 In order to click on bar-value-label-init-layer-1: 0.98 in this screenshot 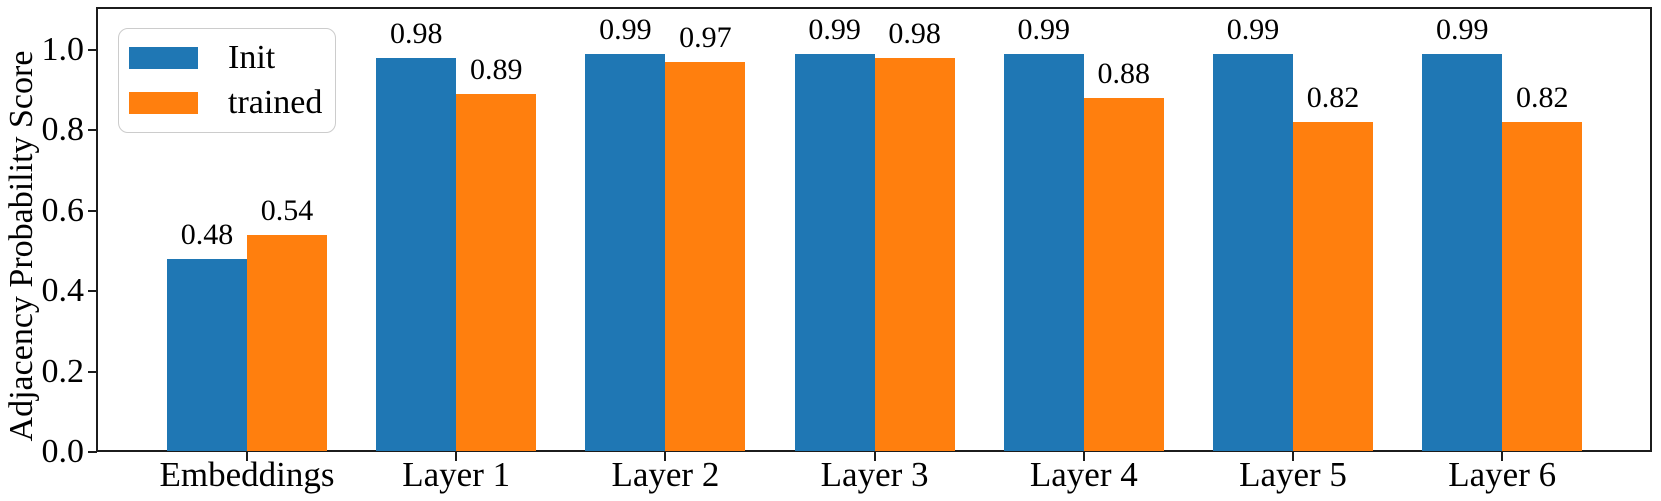, I will do `click(416, 33)`.